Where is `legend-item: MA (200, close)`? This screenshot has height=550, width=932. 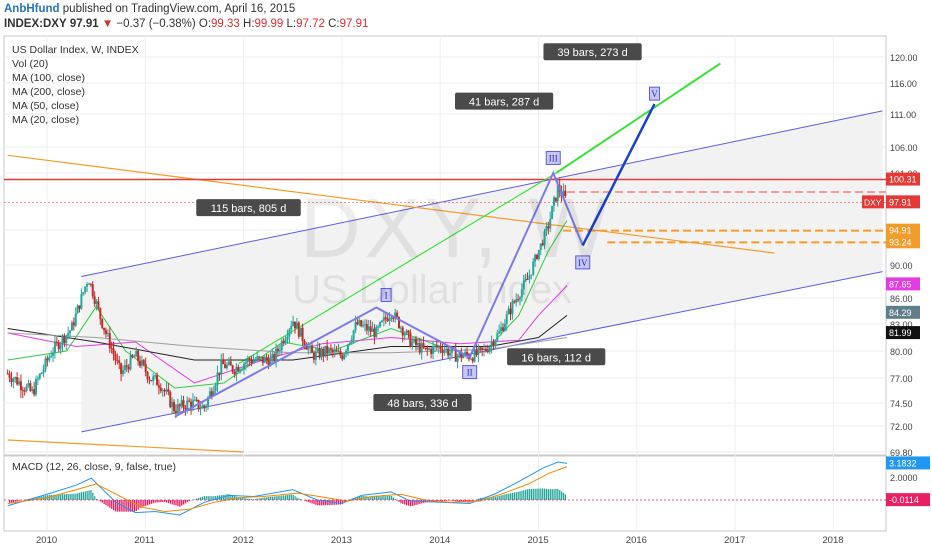
legend-item: MA (200, close) is located at coordinates (48, 92).